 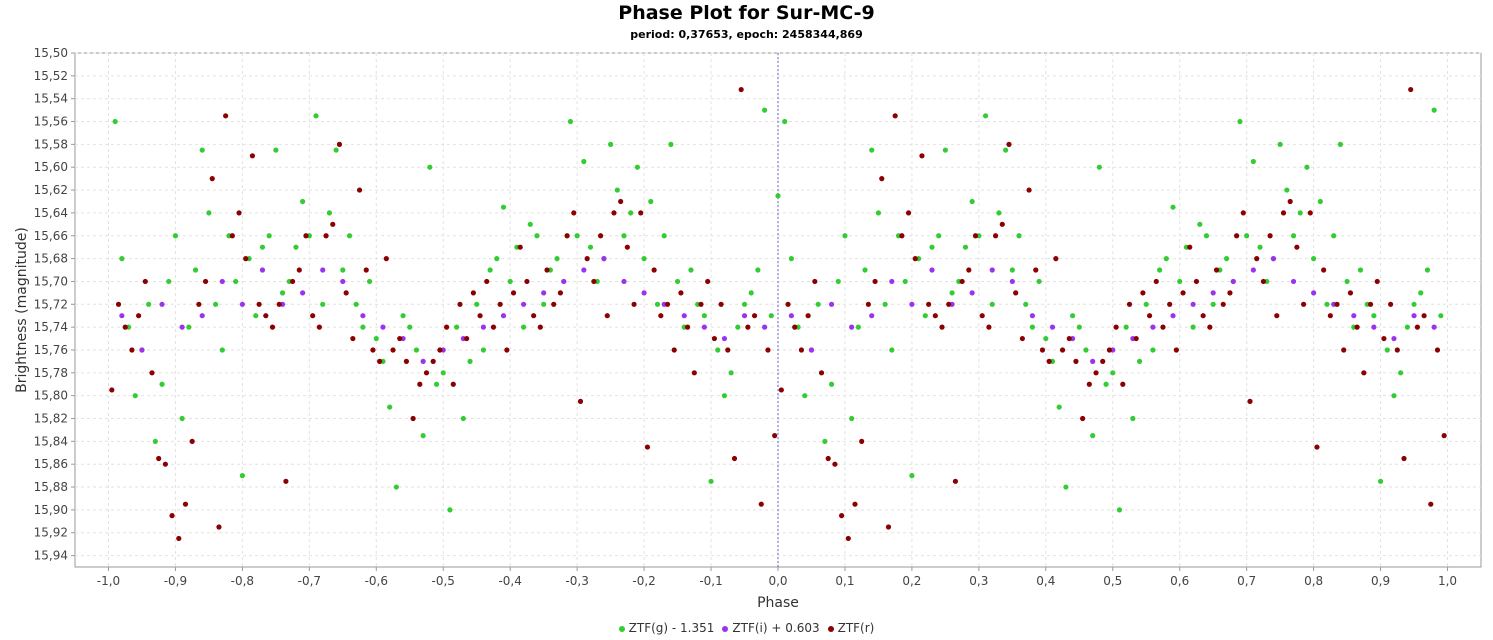 What do you see at coordinates (51, 144) in the screenshot?
I see `y-tick-label: 15,58` at bounding box center [51, 144].